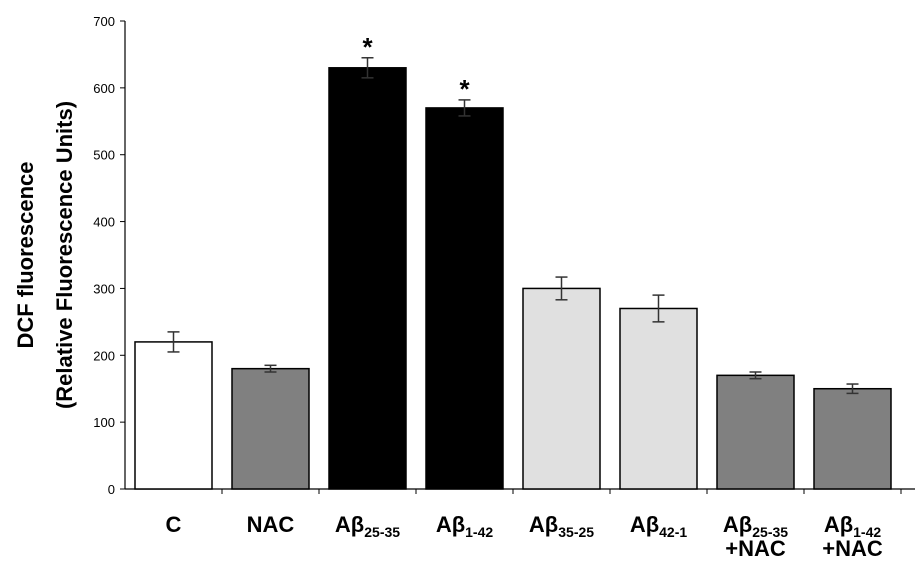 The height and width of the screenshot is (562, 917). What do you see at coordinates (25, 254) in the screenshot?
I see `y-axis-label-line: DCF fluorescence` at bounding box center [25, 254].